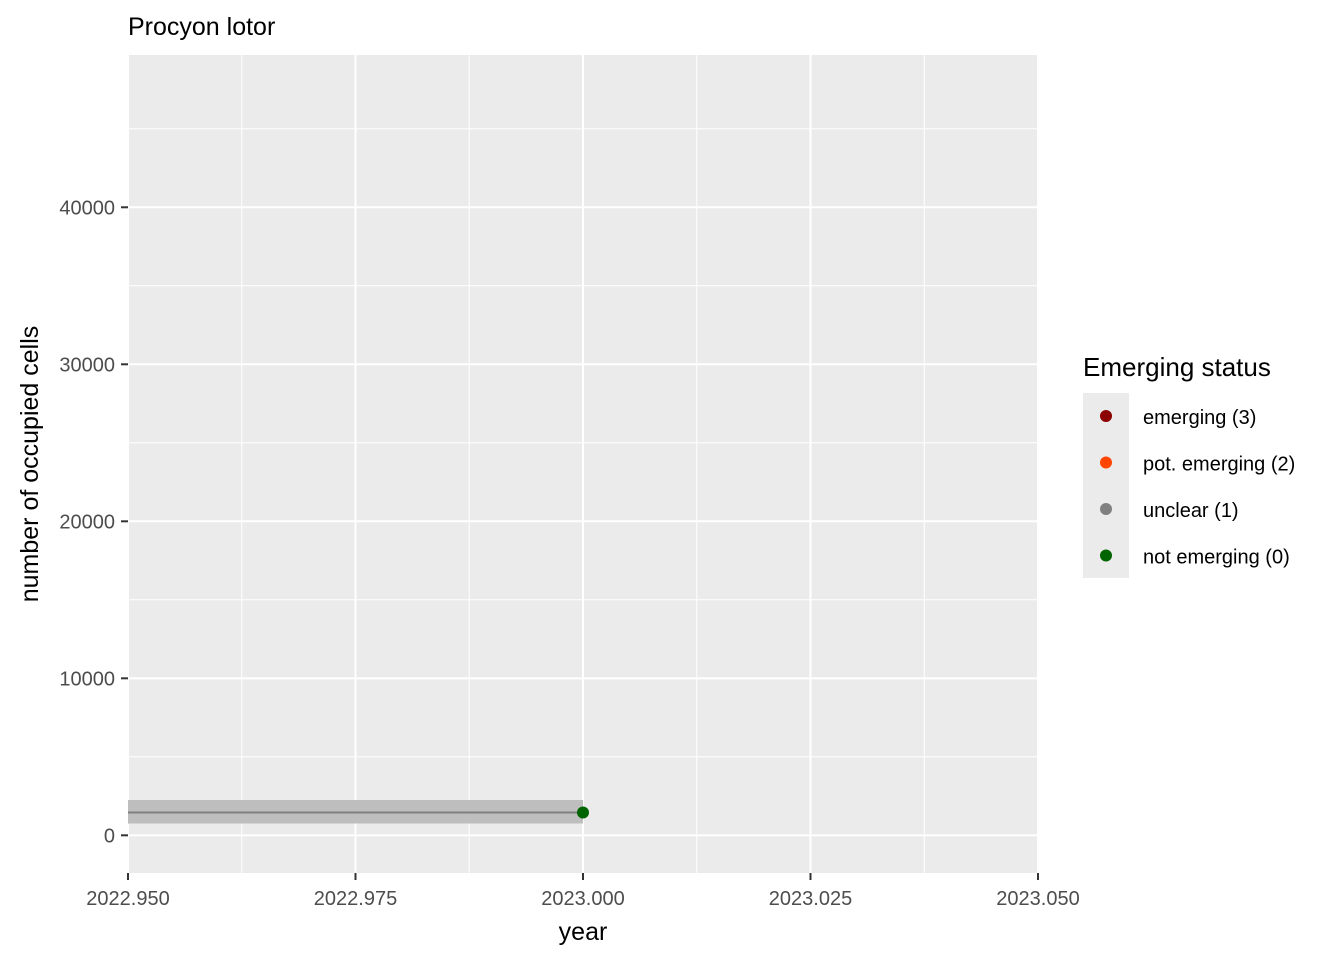 This screenshot has height=960, width=1344. I want to click on x-axis: 2022.950 2022.975 2023.000 2023.025 2023.050, so click(583, 891).